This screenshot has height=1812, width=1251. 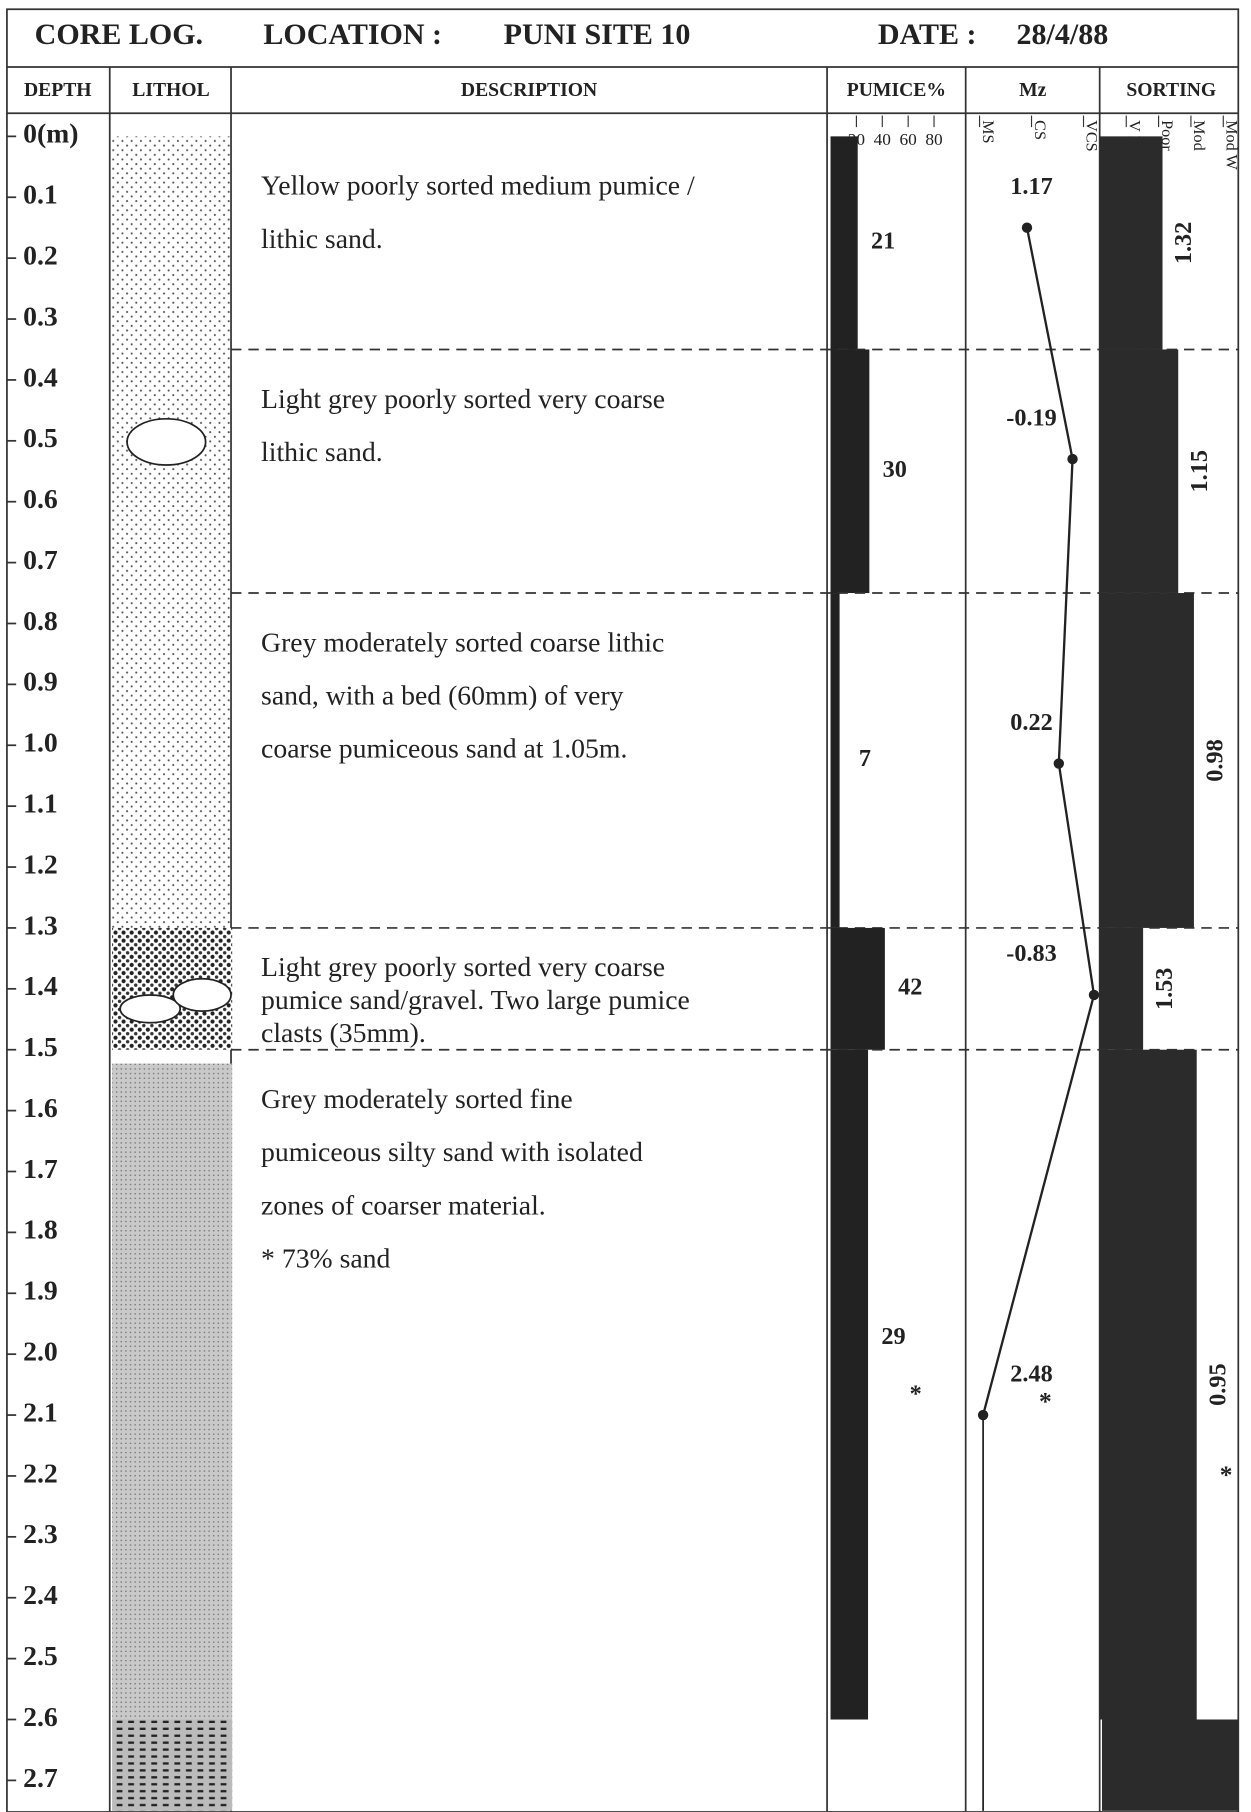 What do you see at coordinates (40, 1594) in the screenshot?
I see `depth-tick-label: 2.4` at bounding box center [40, 1594].